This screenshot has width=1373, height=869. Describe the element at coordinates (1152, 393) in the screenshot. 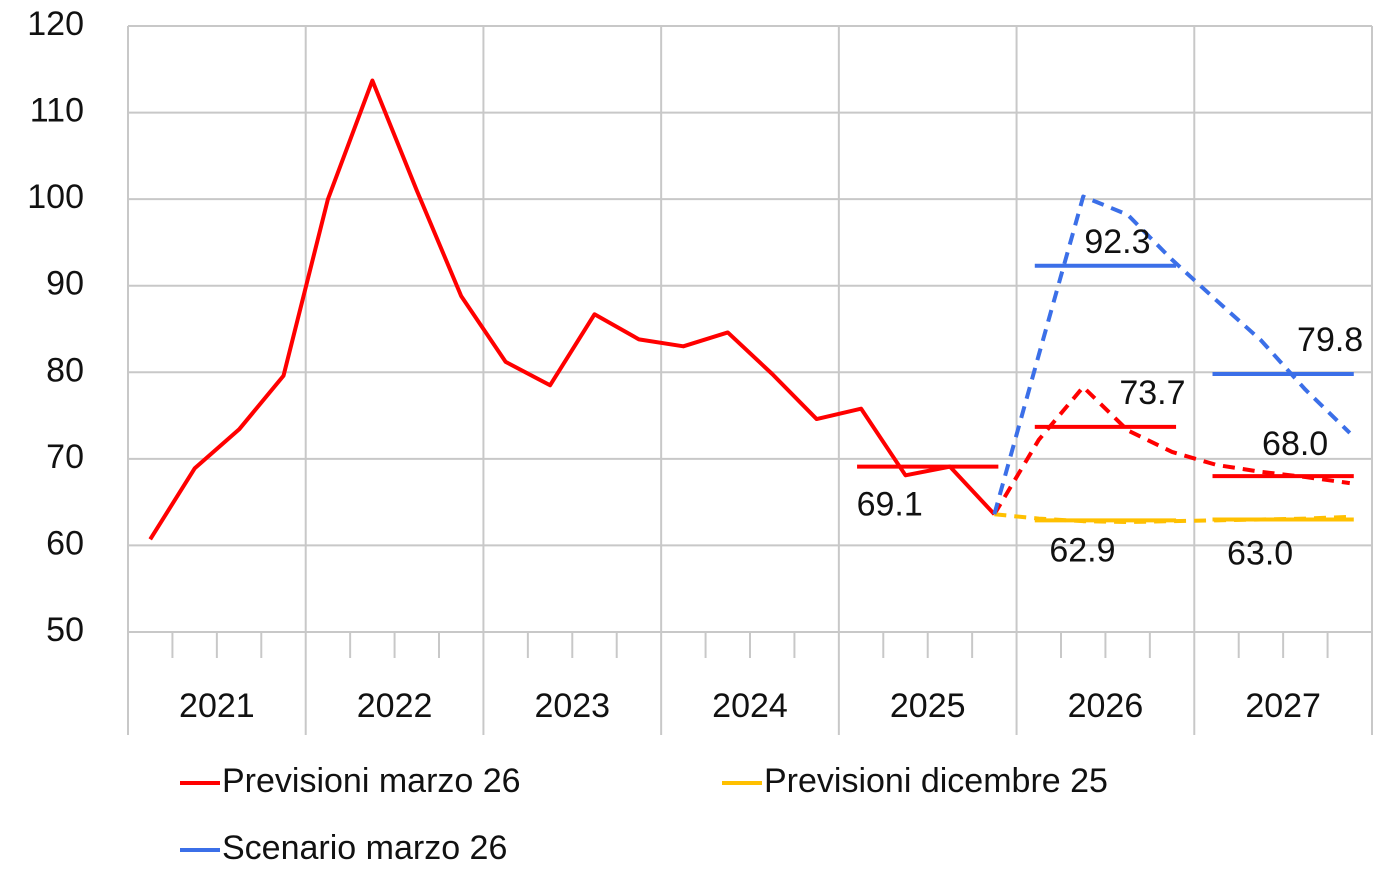

I see `annual-value-label: 73.7` at that location.